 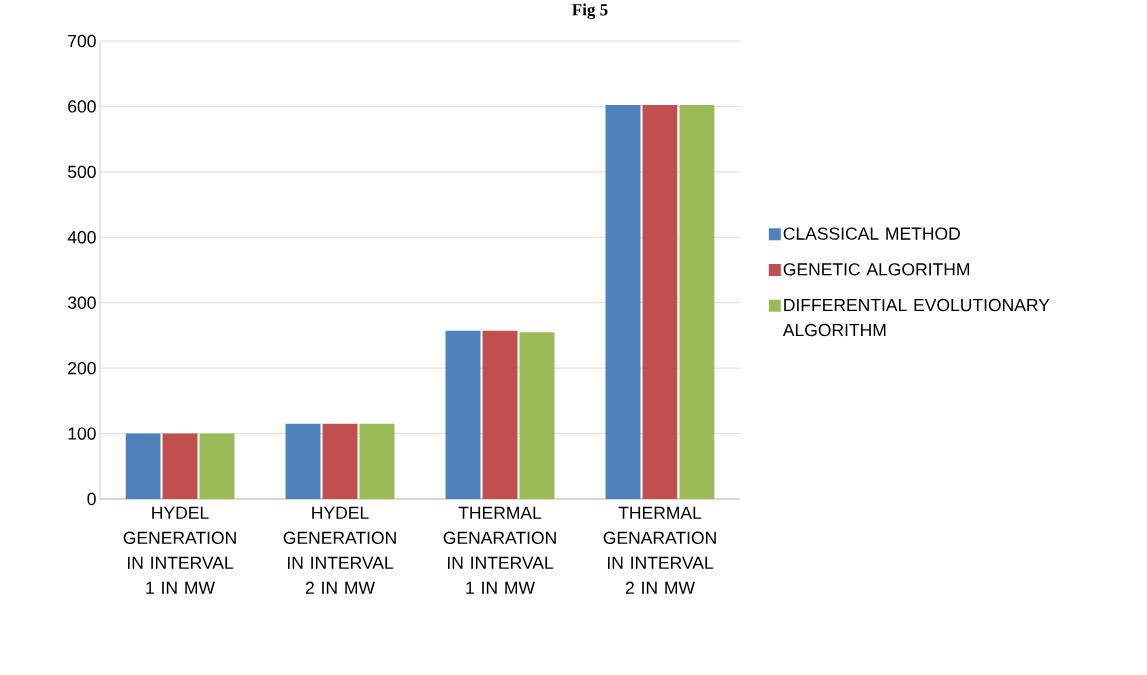 I want to click on y-tick-label: 0, so click(x=91, y=499).